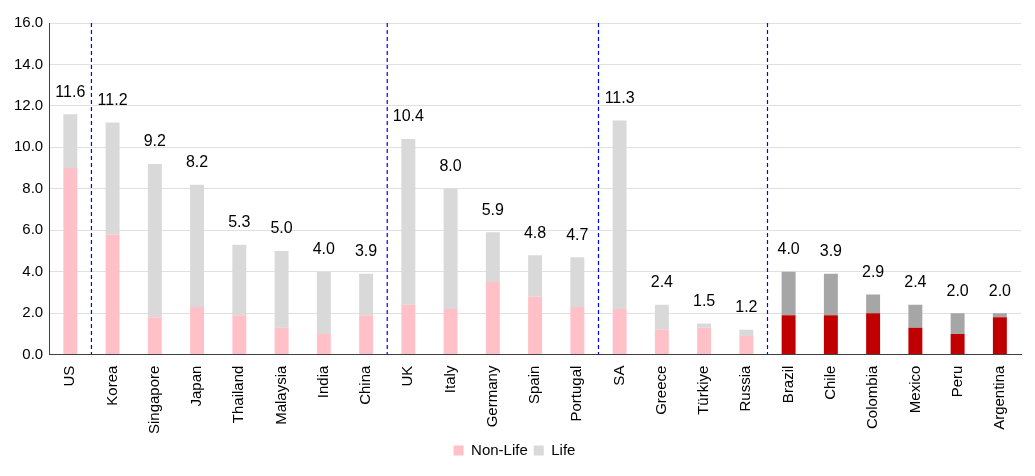 Image resolution: width=1035 pixels, height=476 pixels. What do you see at coordinates (28, 146) in the screenshot?
I see `y-tick-label: 10.0` at bounding box center [28, 146].